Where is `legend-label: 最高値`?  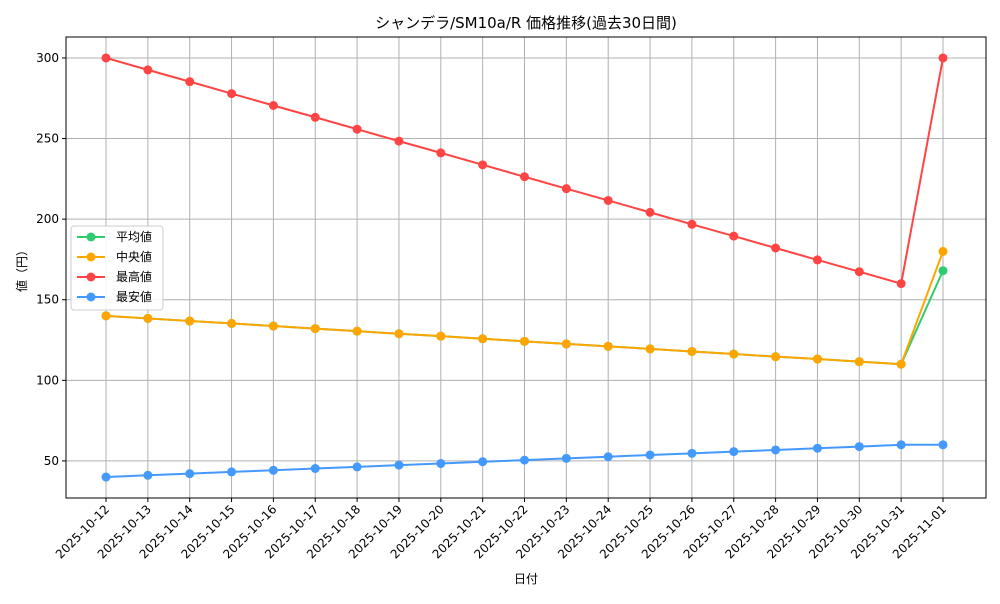 legend-label: 最高値 is located at coordinates (134, 276).